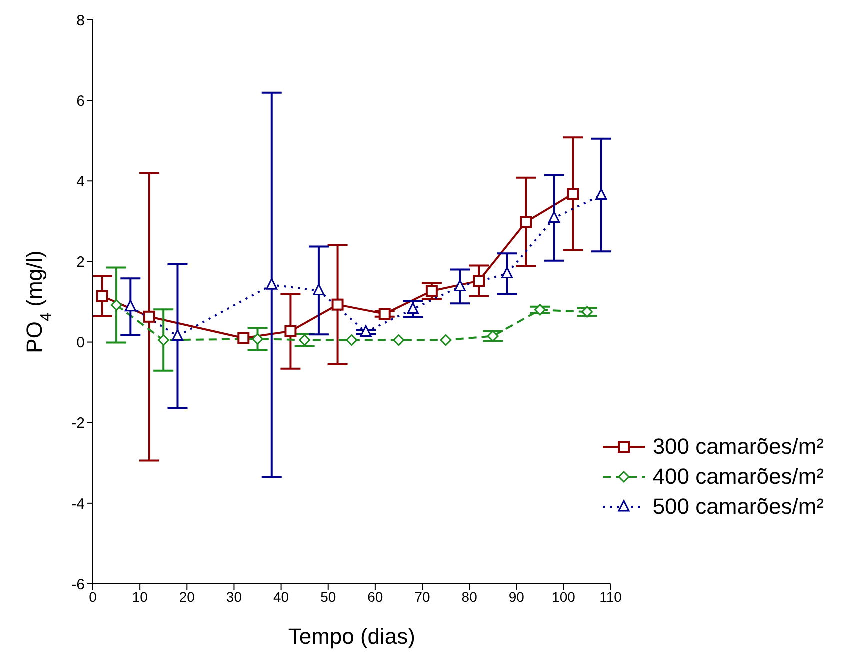  I want to click on x-axis-title: Tempo (dias), so click(352, 636).